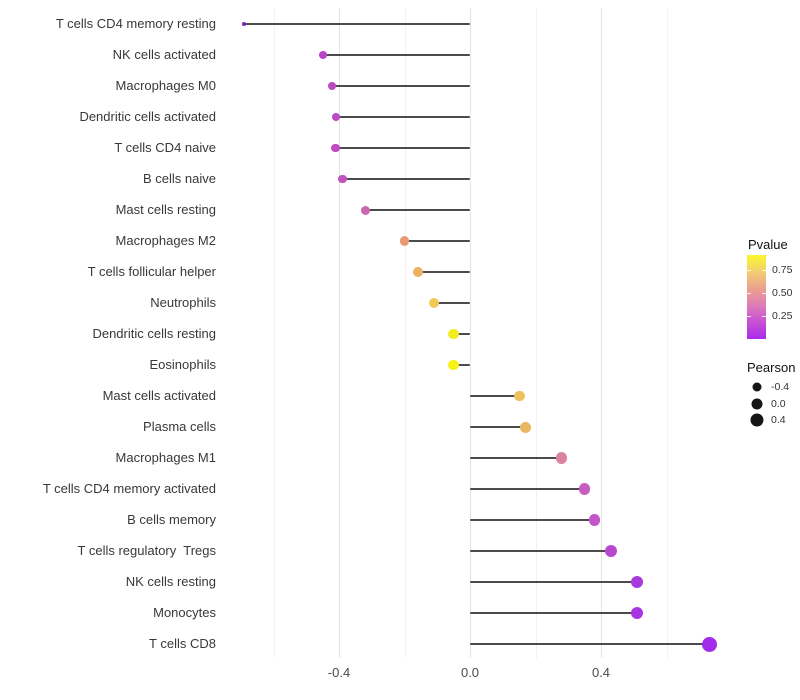  I want to click on pvalue-colorbar, so click(756, 297).